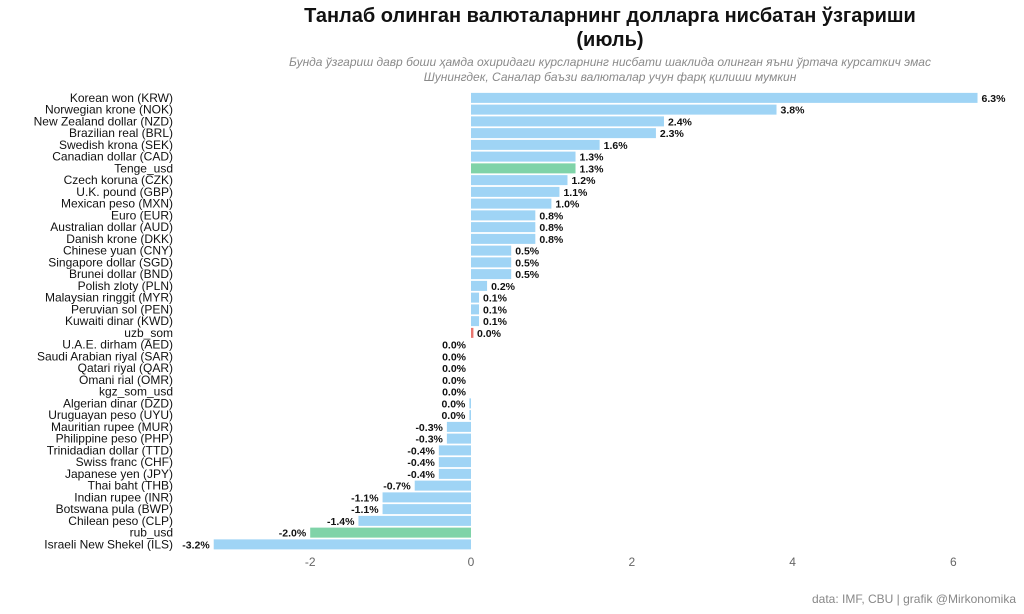 Image resolution: width=1024 pixels, height=614 pixels. Describe the element at coordinates (953, 562) in the screenshot. I see `x-tick-label: 6` at that location.